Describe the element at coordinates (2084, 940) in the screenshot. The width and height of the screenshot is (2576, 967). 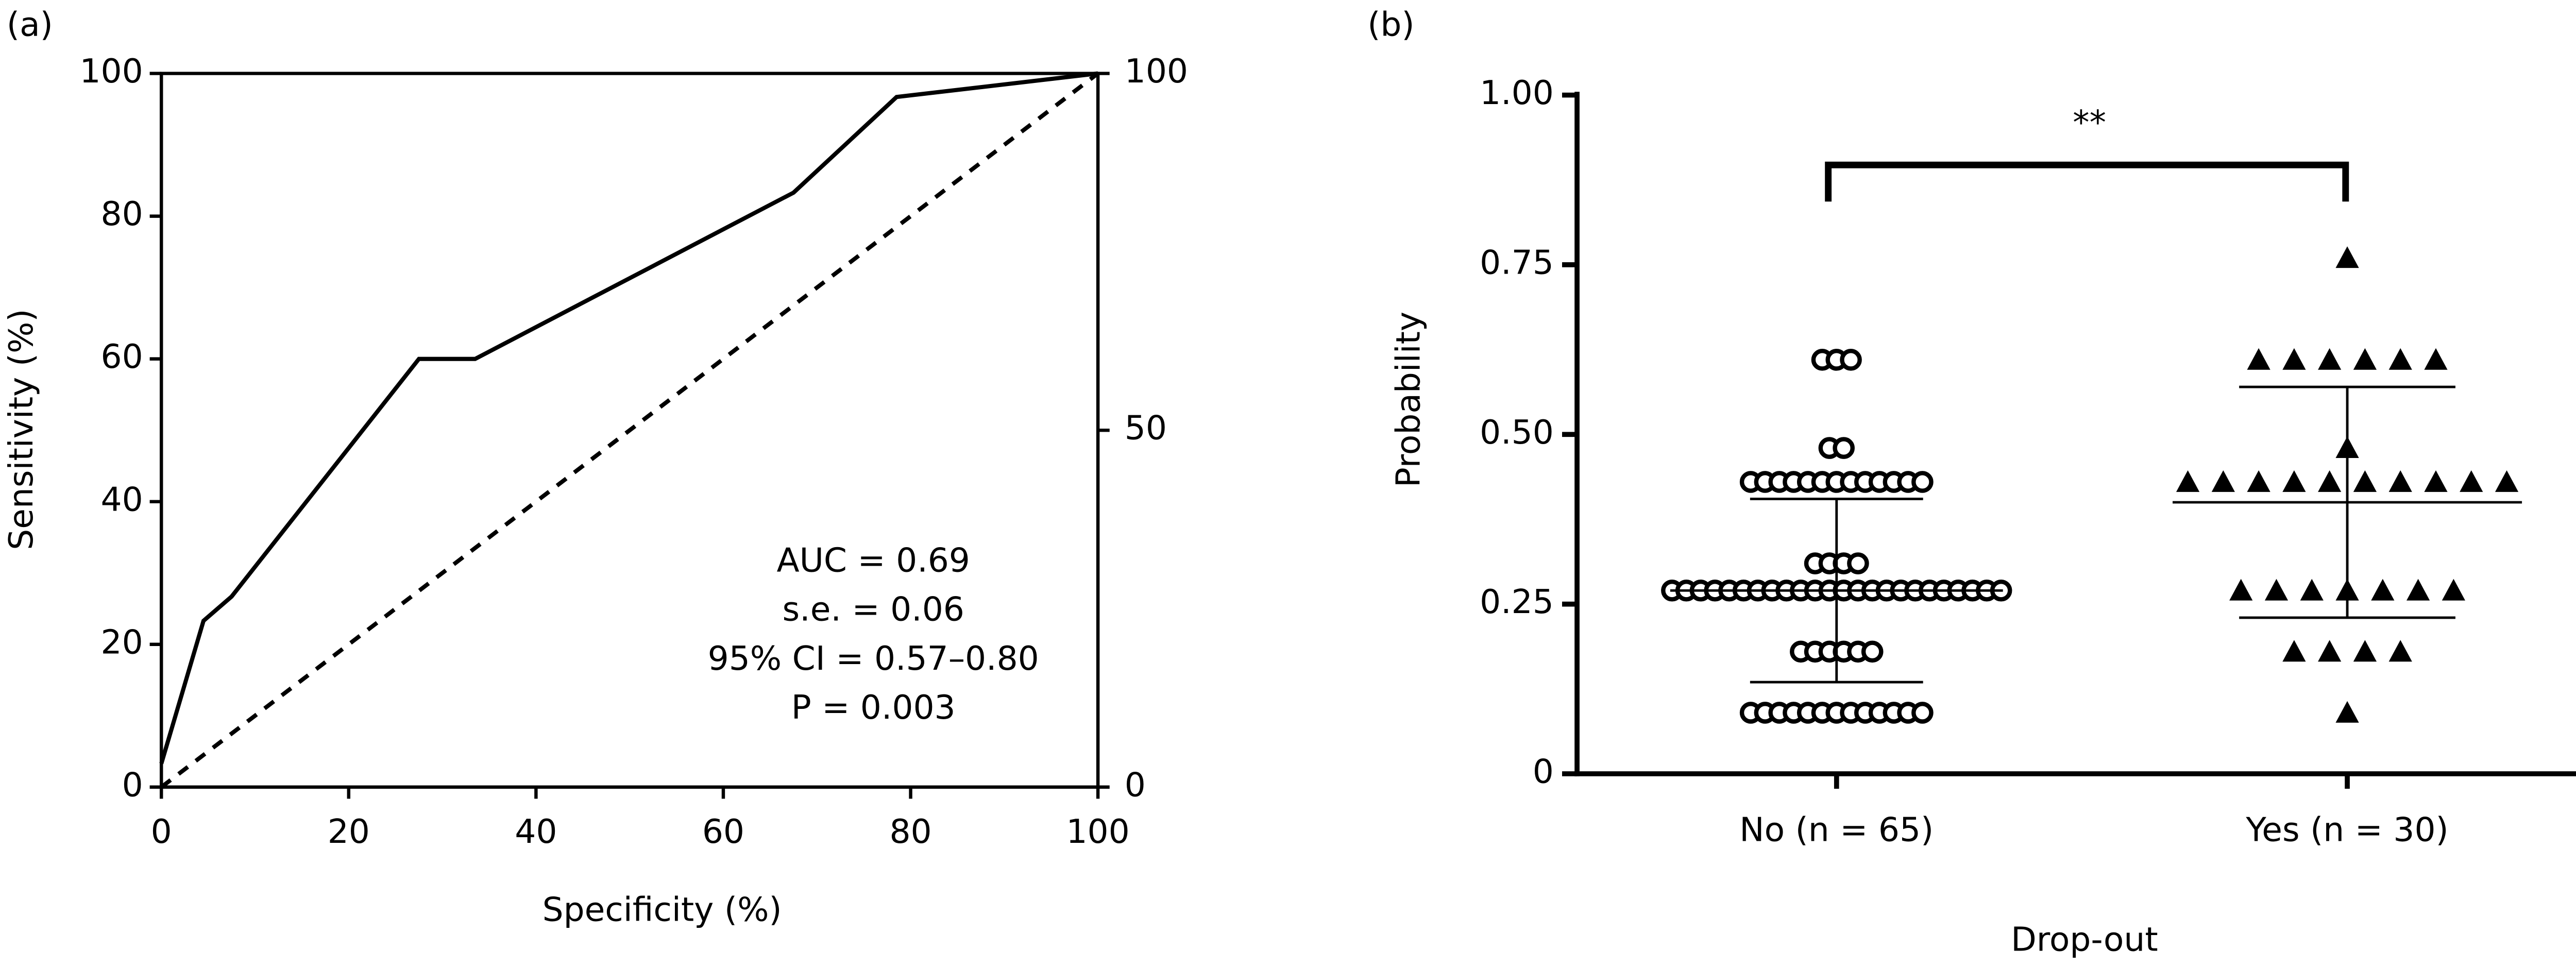
I see `x-axis-label: Drop-out` at that location.